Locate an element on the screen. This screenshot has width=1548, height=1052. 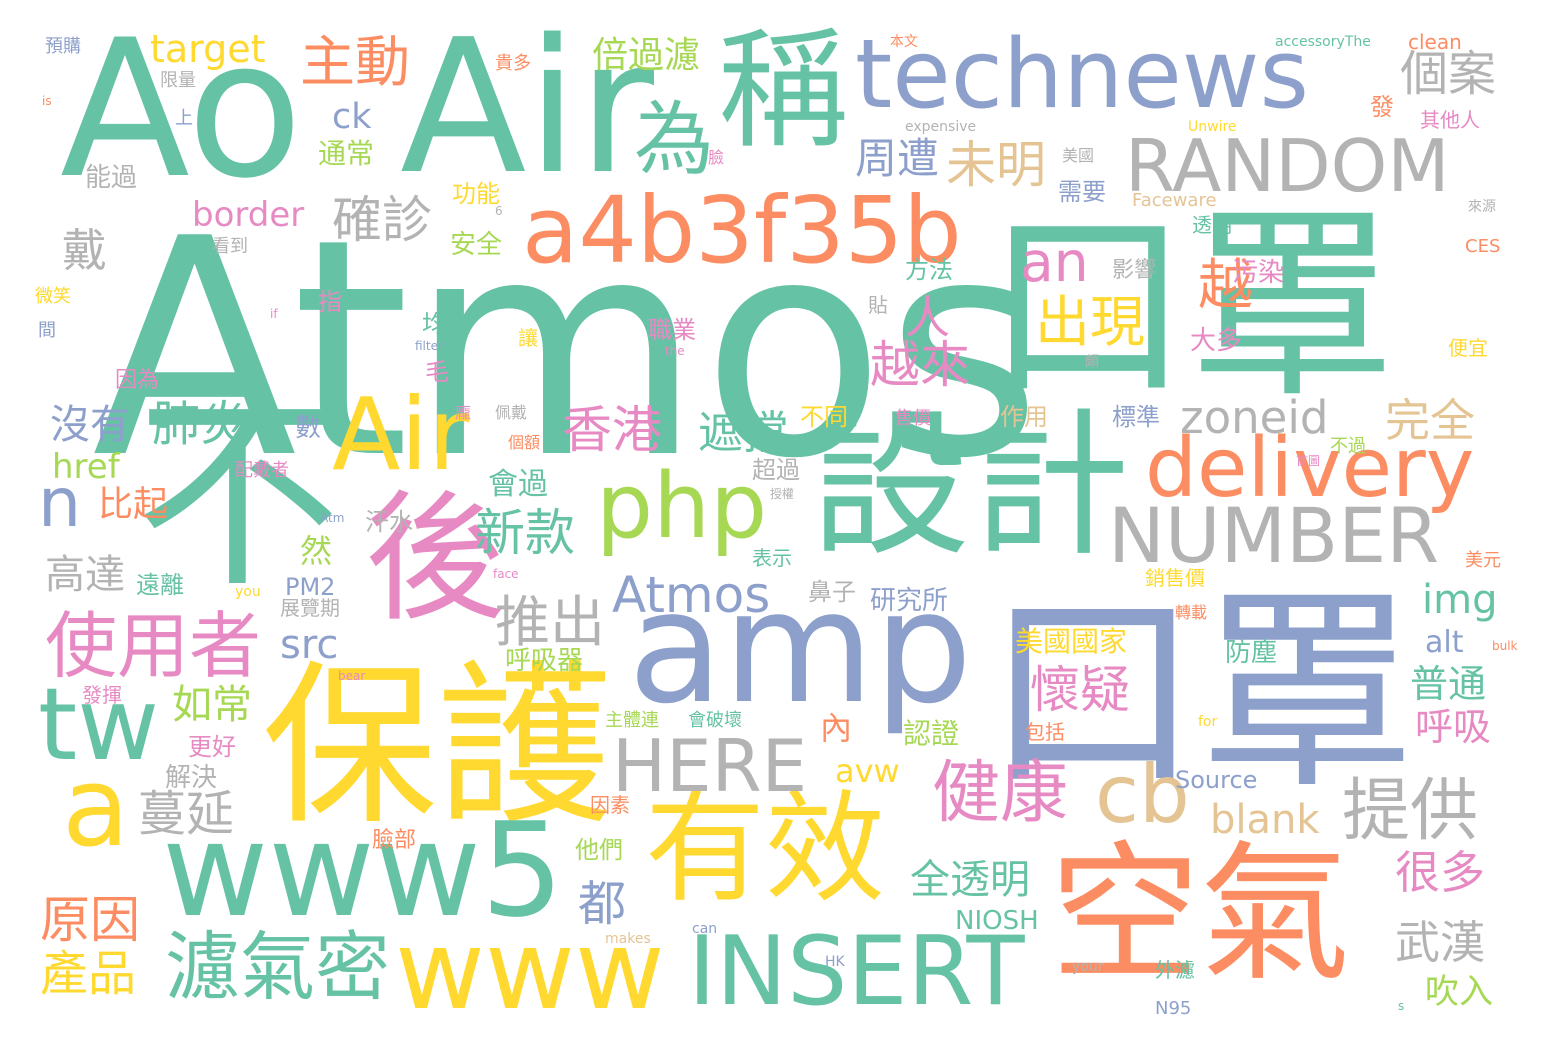
word-dai: 戴 is located at coordinates (85, 250).